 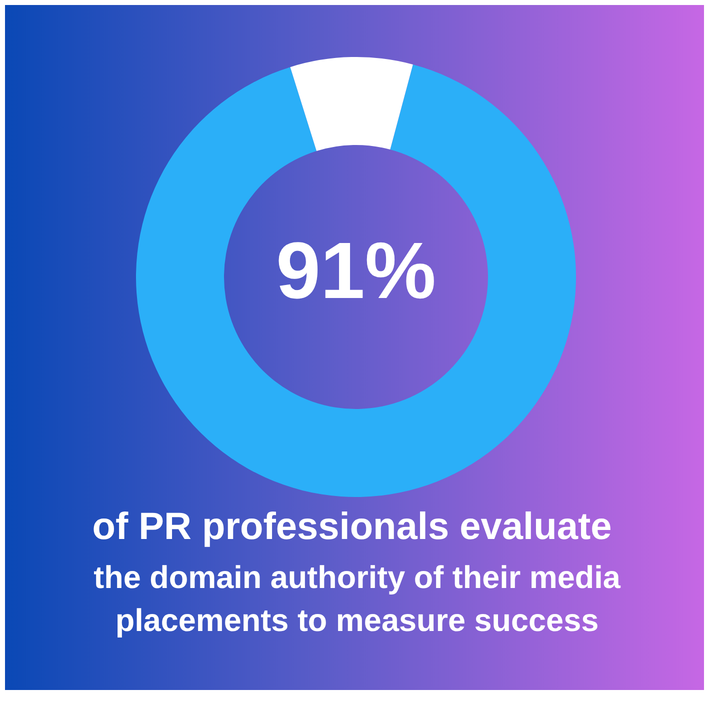 I want to click on text: 91%, so click(x=356, y=271).